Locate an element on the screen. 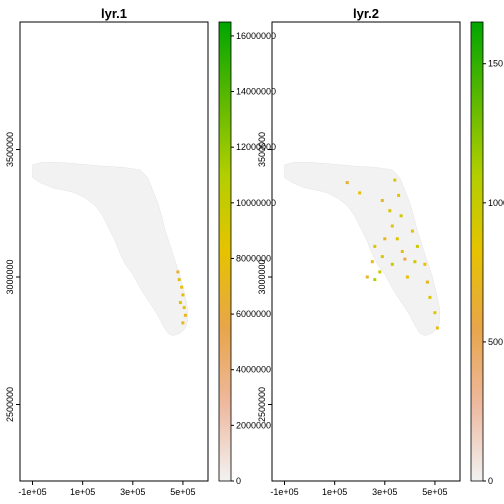 This screenshot has width=504, height=504. colorbar-tick-label: 2000000 is located at coordinates (253, 425).